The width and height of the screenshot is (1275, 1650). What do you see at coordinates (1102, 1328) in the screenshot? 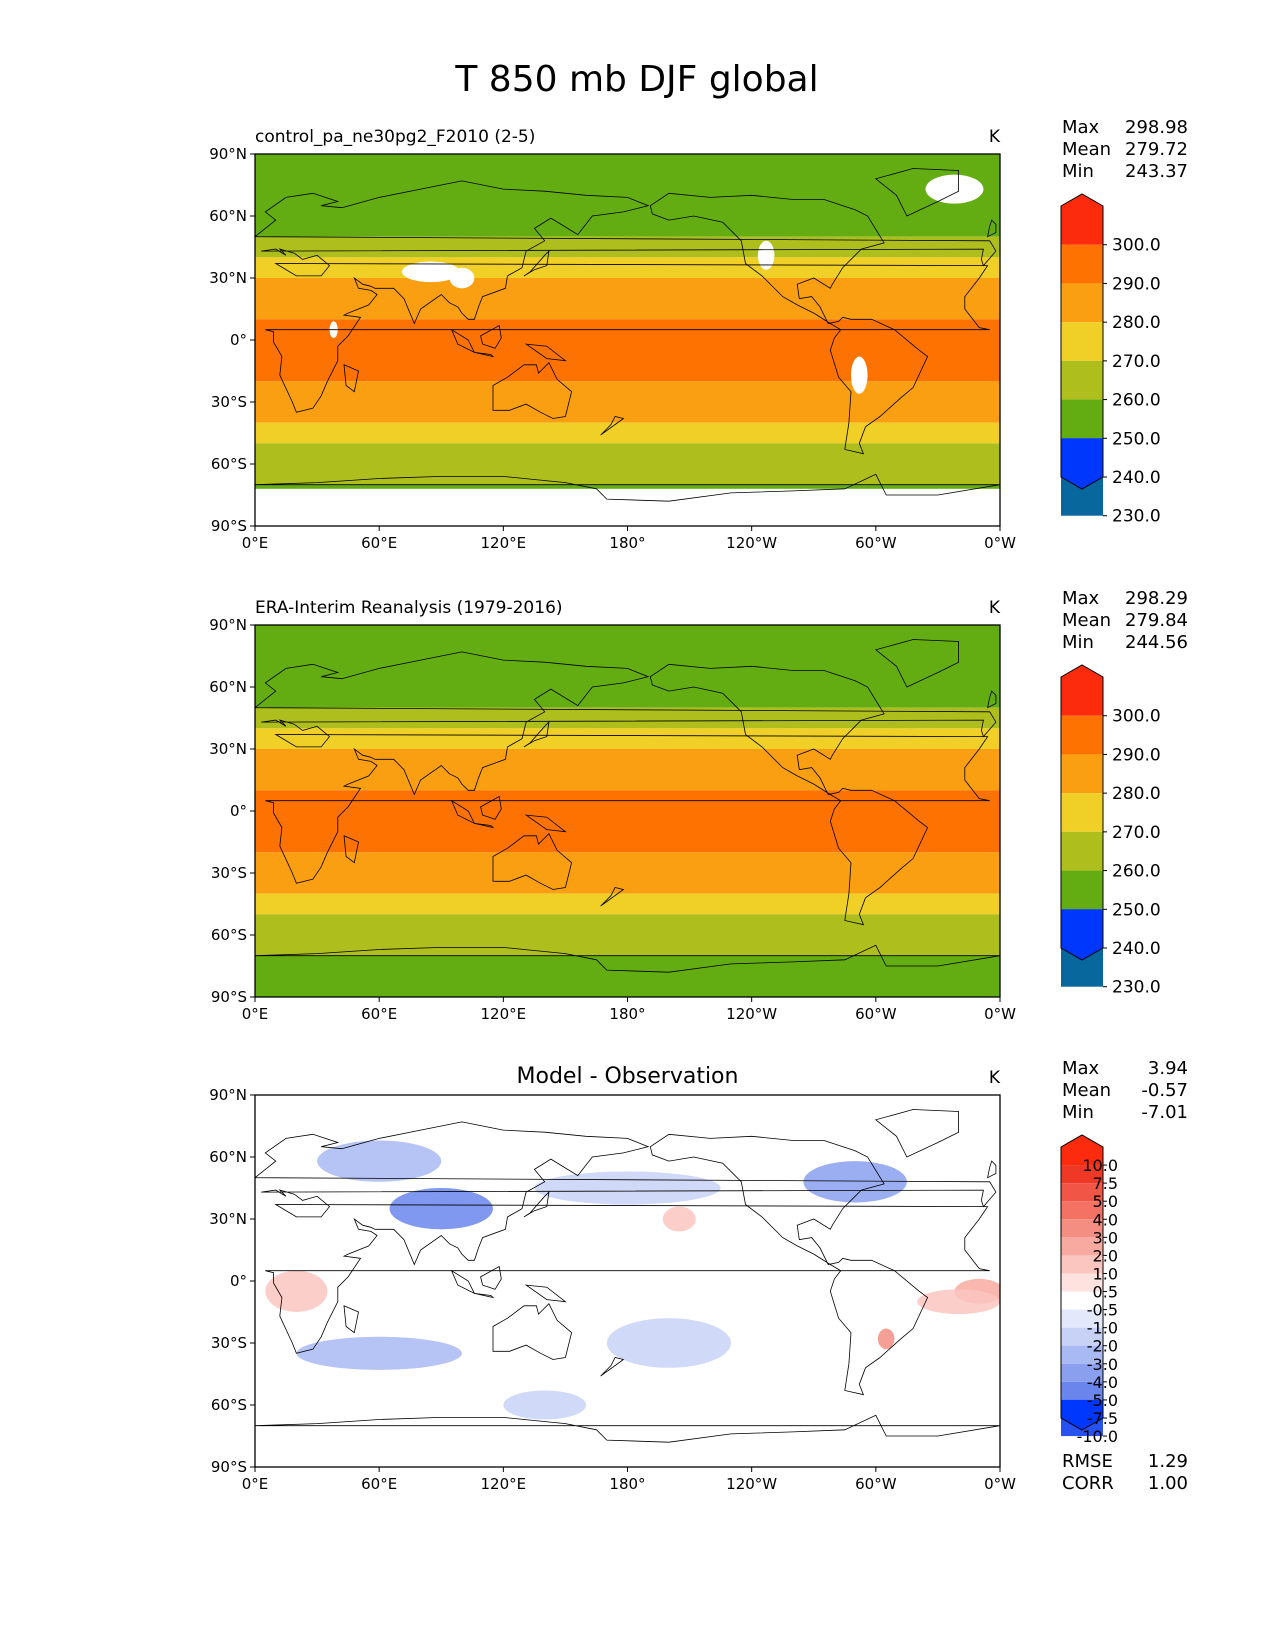
I see `colorbar-tick-label: -1.0` at bounding box center [1102, 1328].